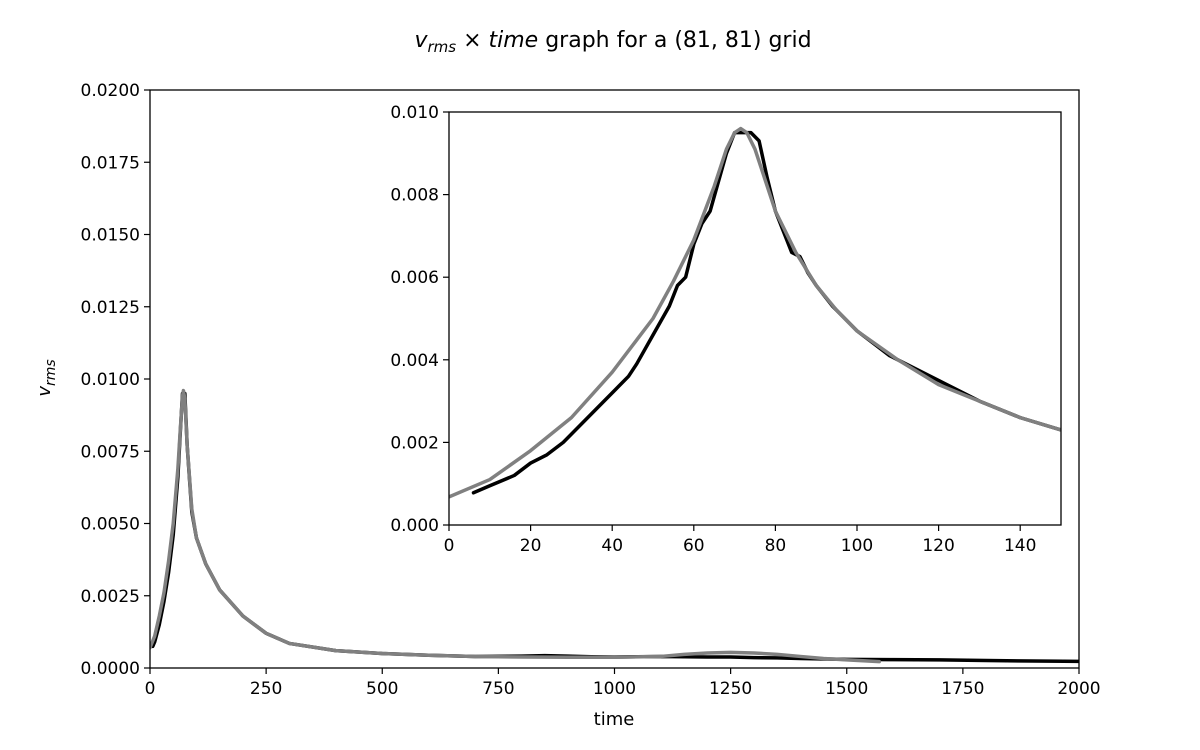 Image resolution: width=1200 pixels, height=750 pixels. What do you see at coordinates (498, 689) in the screenshot?
I see `main-x-tick-label: 750` at bounding box center [498, 689].